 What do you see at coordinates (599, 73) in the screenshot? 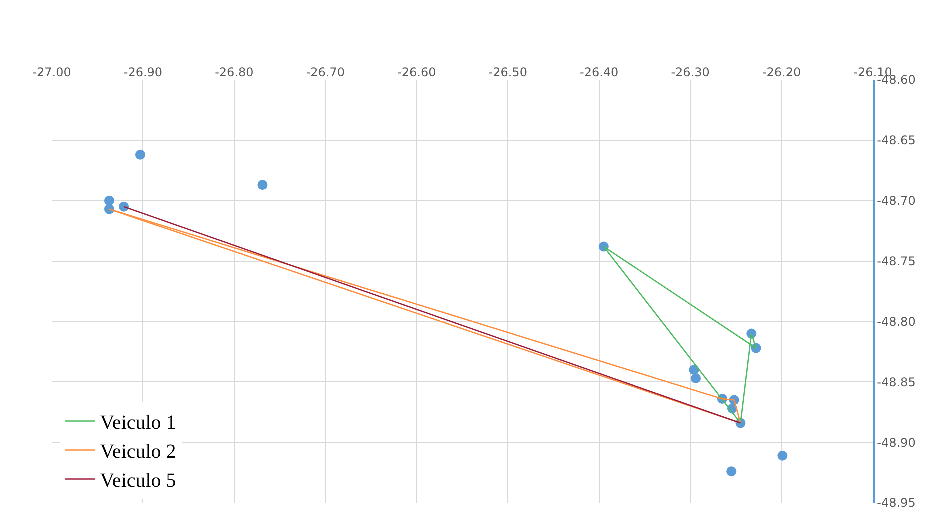
I see `x-tick-label: -26.40` at bounding box center [599, 73].